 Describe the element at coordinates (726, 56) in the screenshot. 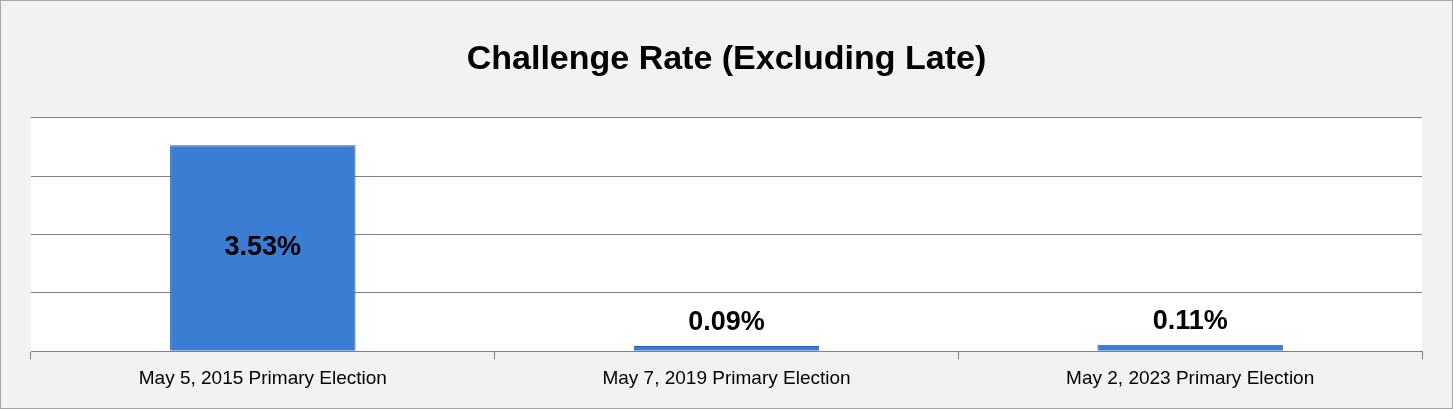

I see `chart-title: Challenge Rate (Excluding Late)` at that location.